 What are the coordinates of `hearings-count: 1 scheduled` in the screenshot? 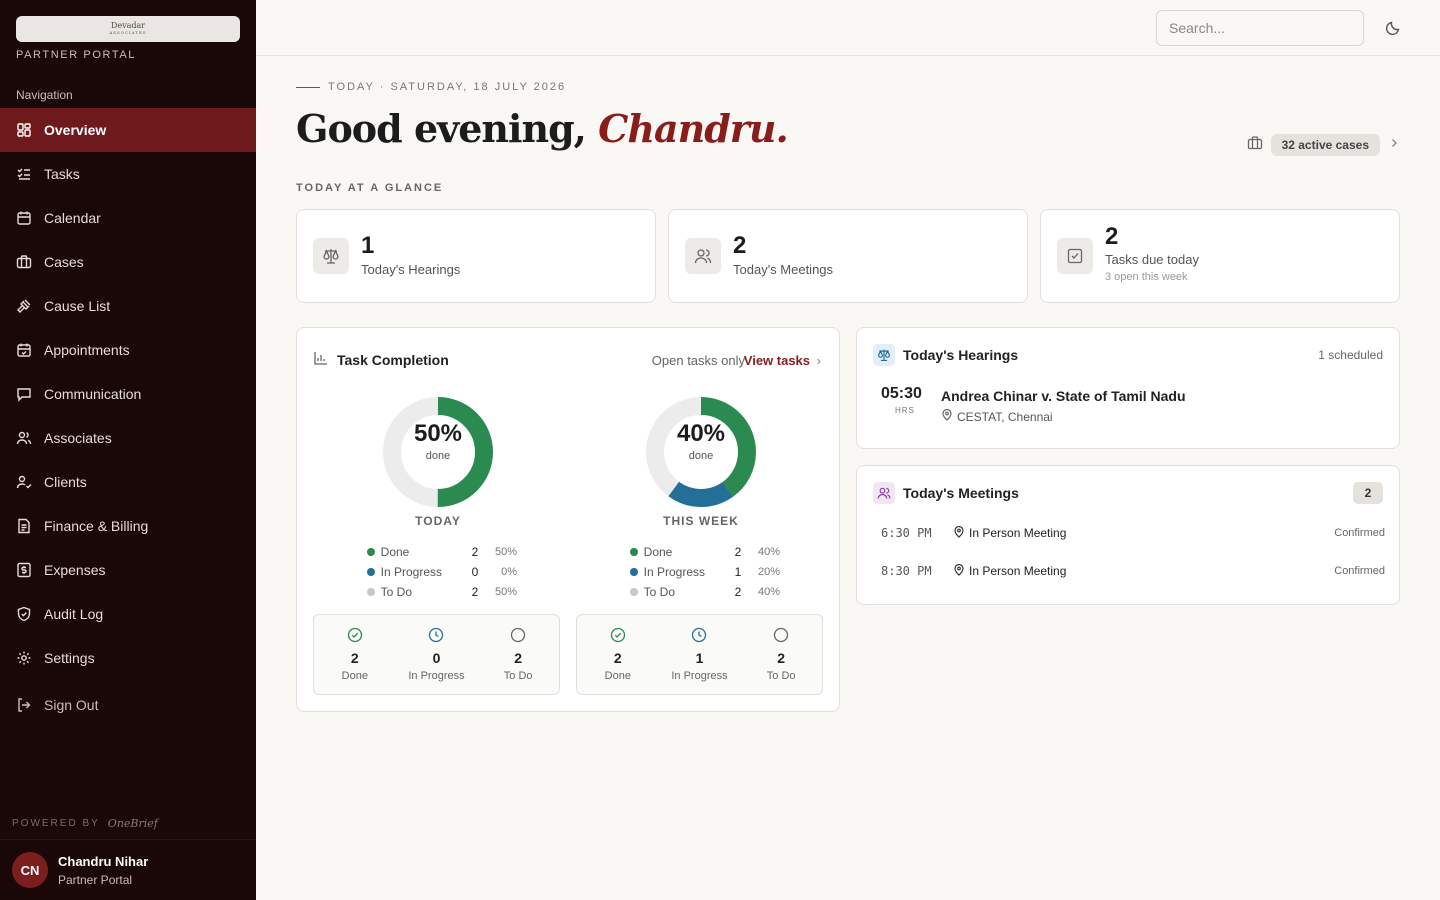 It's located at (1350, 355).